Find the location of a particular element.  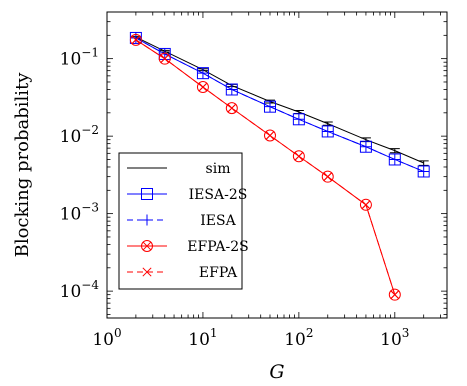

legend-item-sim: sim is located at coordinates (178, 169).